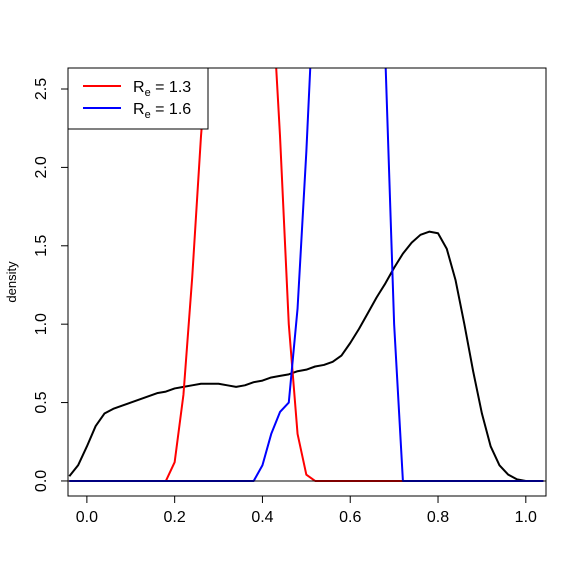 The height and width of the screenshot is (581, 581). I want to click on y-tick-label: 0.0, so click(41, 481).